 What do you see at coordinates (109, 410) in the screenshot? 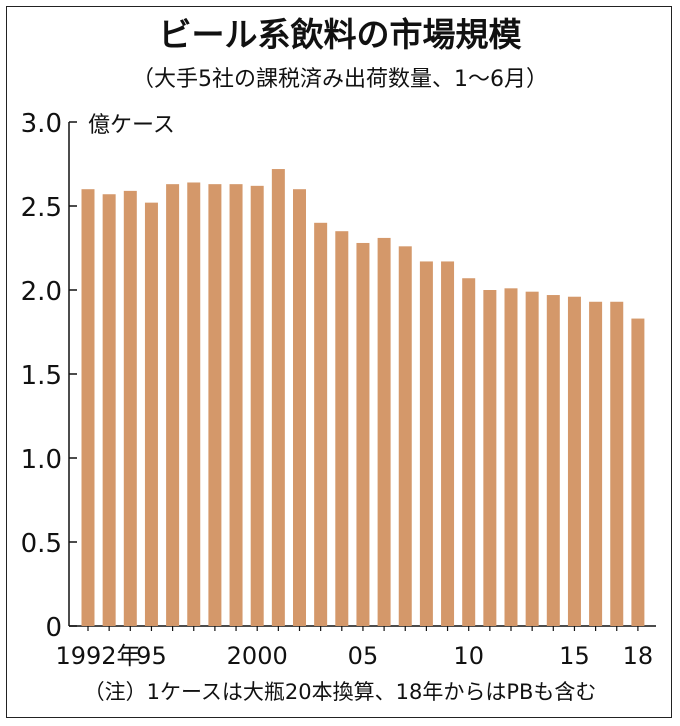
I see `bar-1993` at bounding box center [109, 410].